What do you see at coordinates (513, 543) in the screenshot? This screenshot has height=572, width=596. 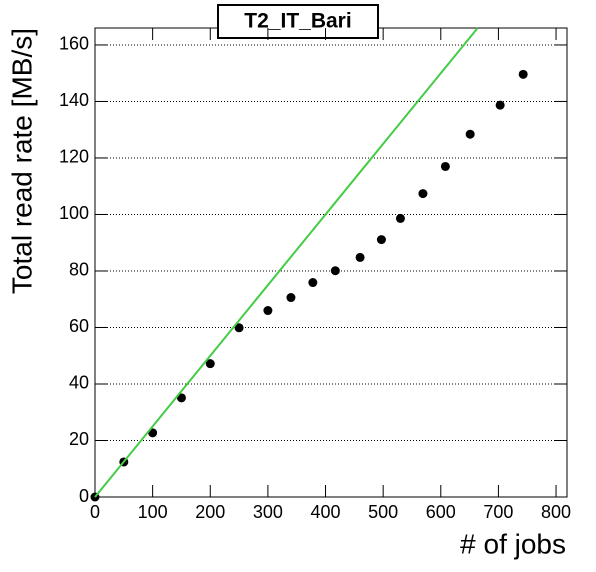 I see `x-axis-title: # of jobs` at bounding box center [513, 543].